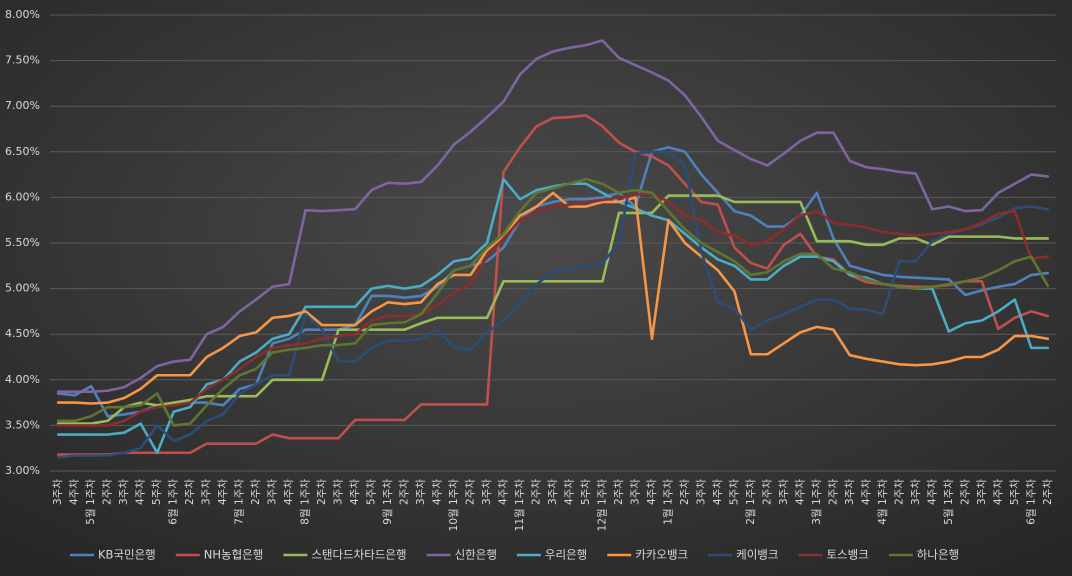  Describe the element at coordinates (668, 502) in the screenshot. I see `x-tick-label: 1월 1주차` at that location.